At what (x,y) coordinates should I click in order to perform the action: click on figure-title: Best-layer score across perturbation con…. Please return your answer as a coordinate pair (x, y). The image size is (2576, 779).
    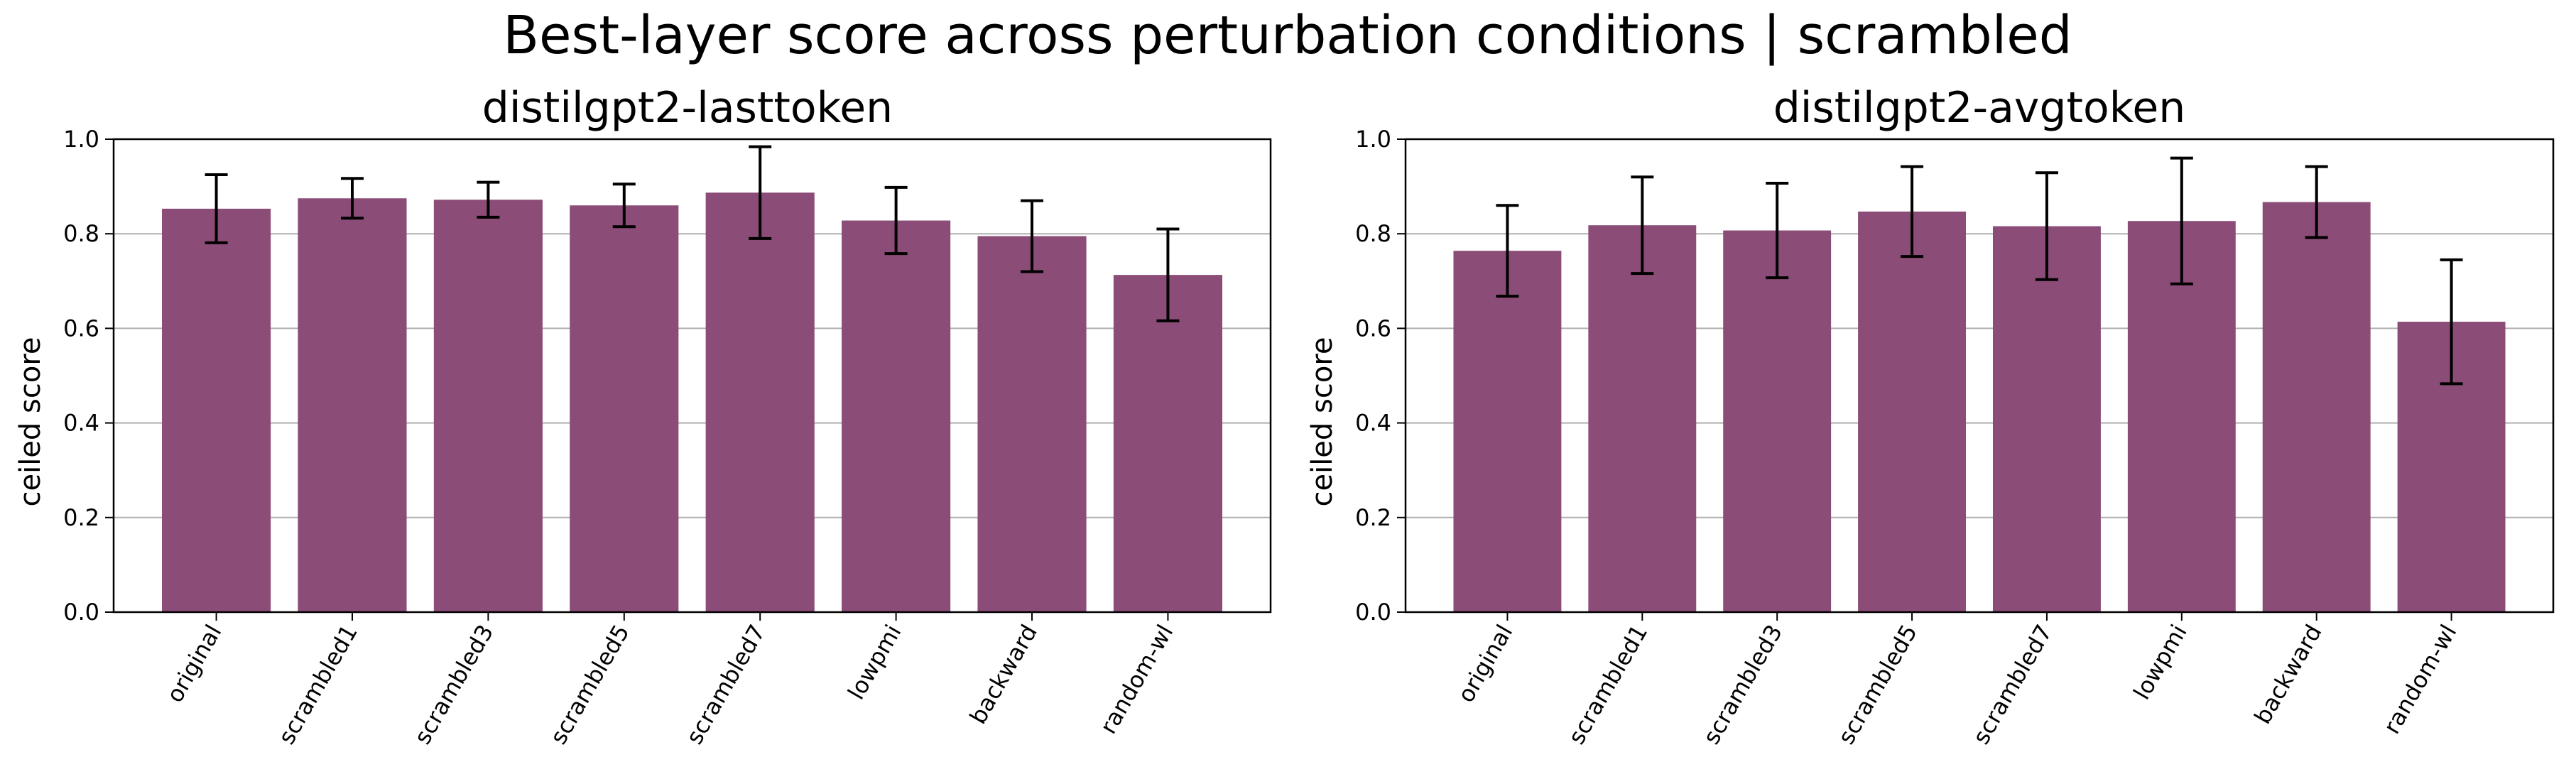
    Looking at the image, I should click on (1288, 35).